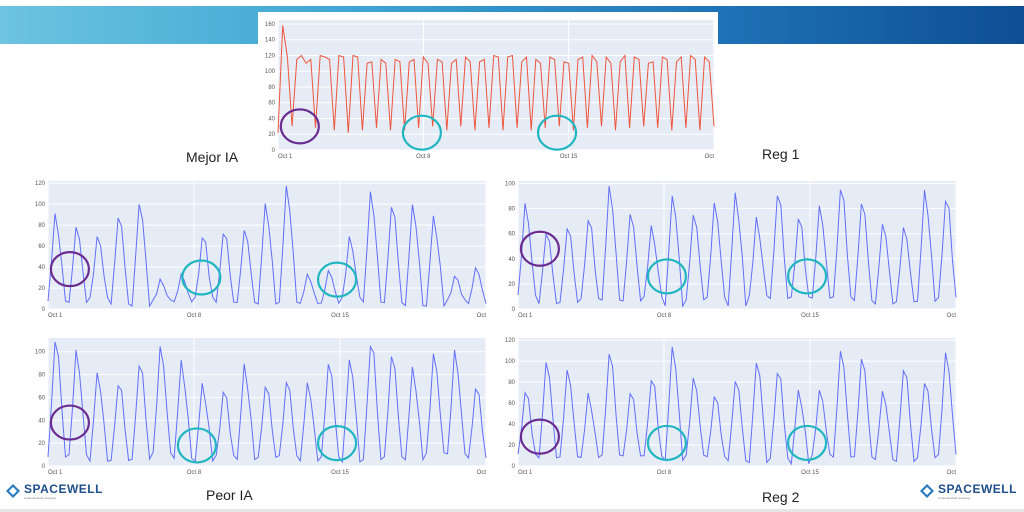  What do you see at coordinates (270, 25) in the screenshot?
I see `y-tick-label: 160` at bounding box center [270, 25].